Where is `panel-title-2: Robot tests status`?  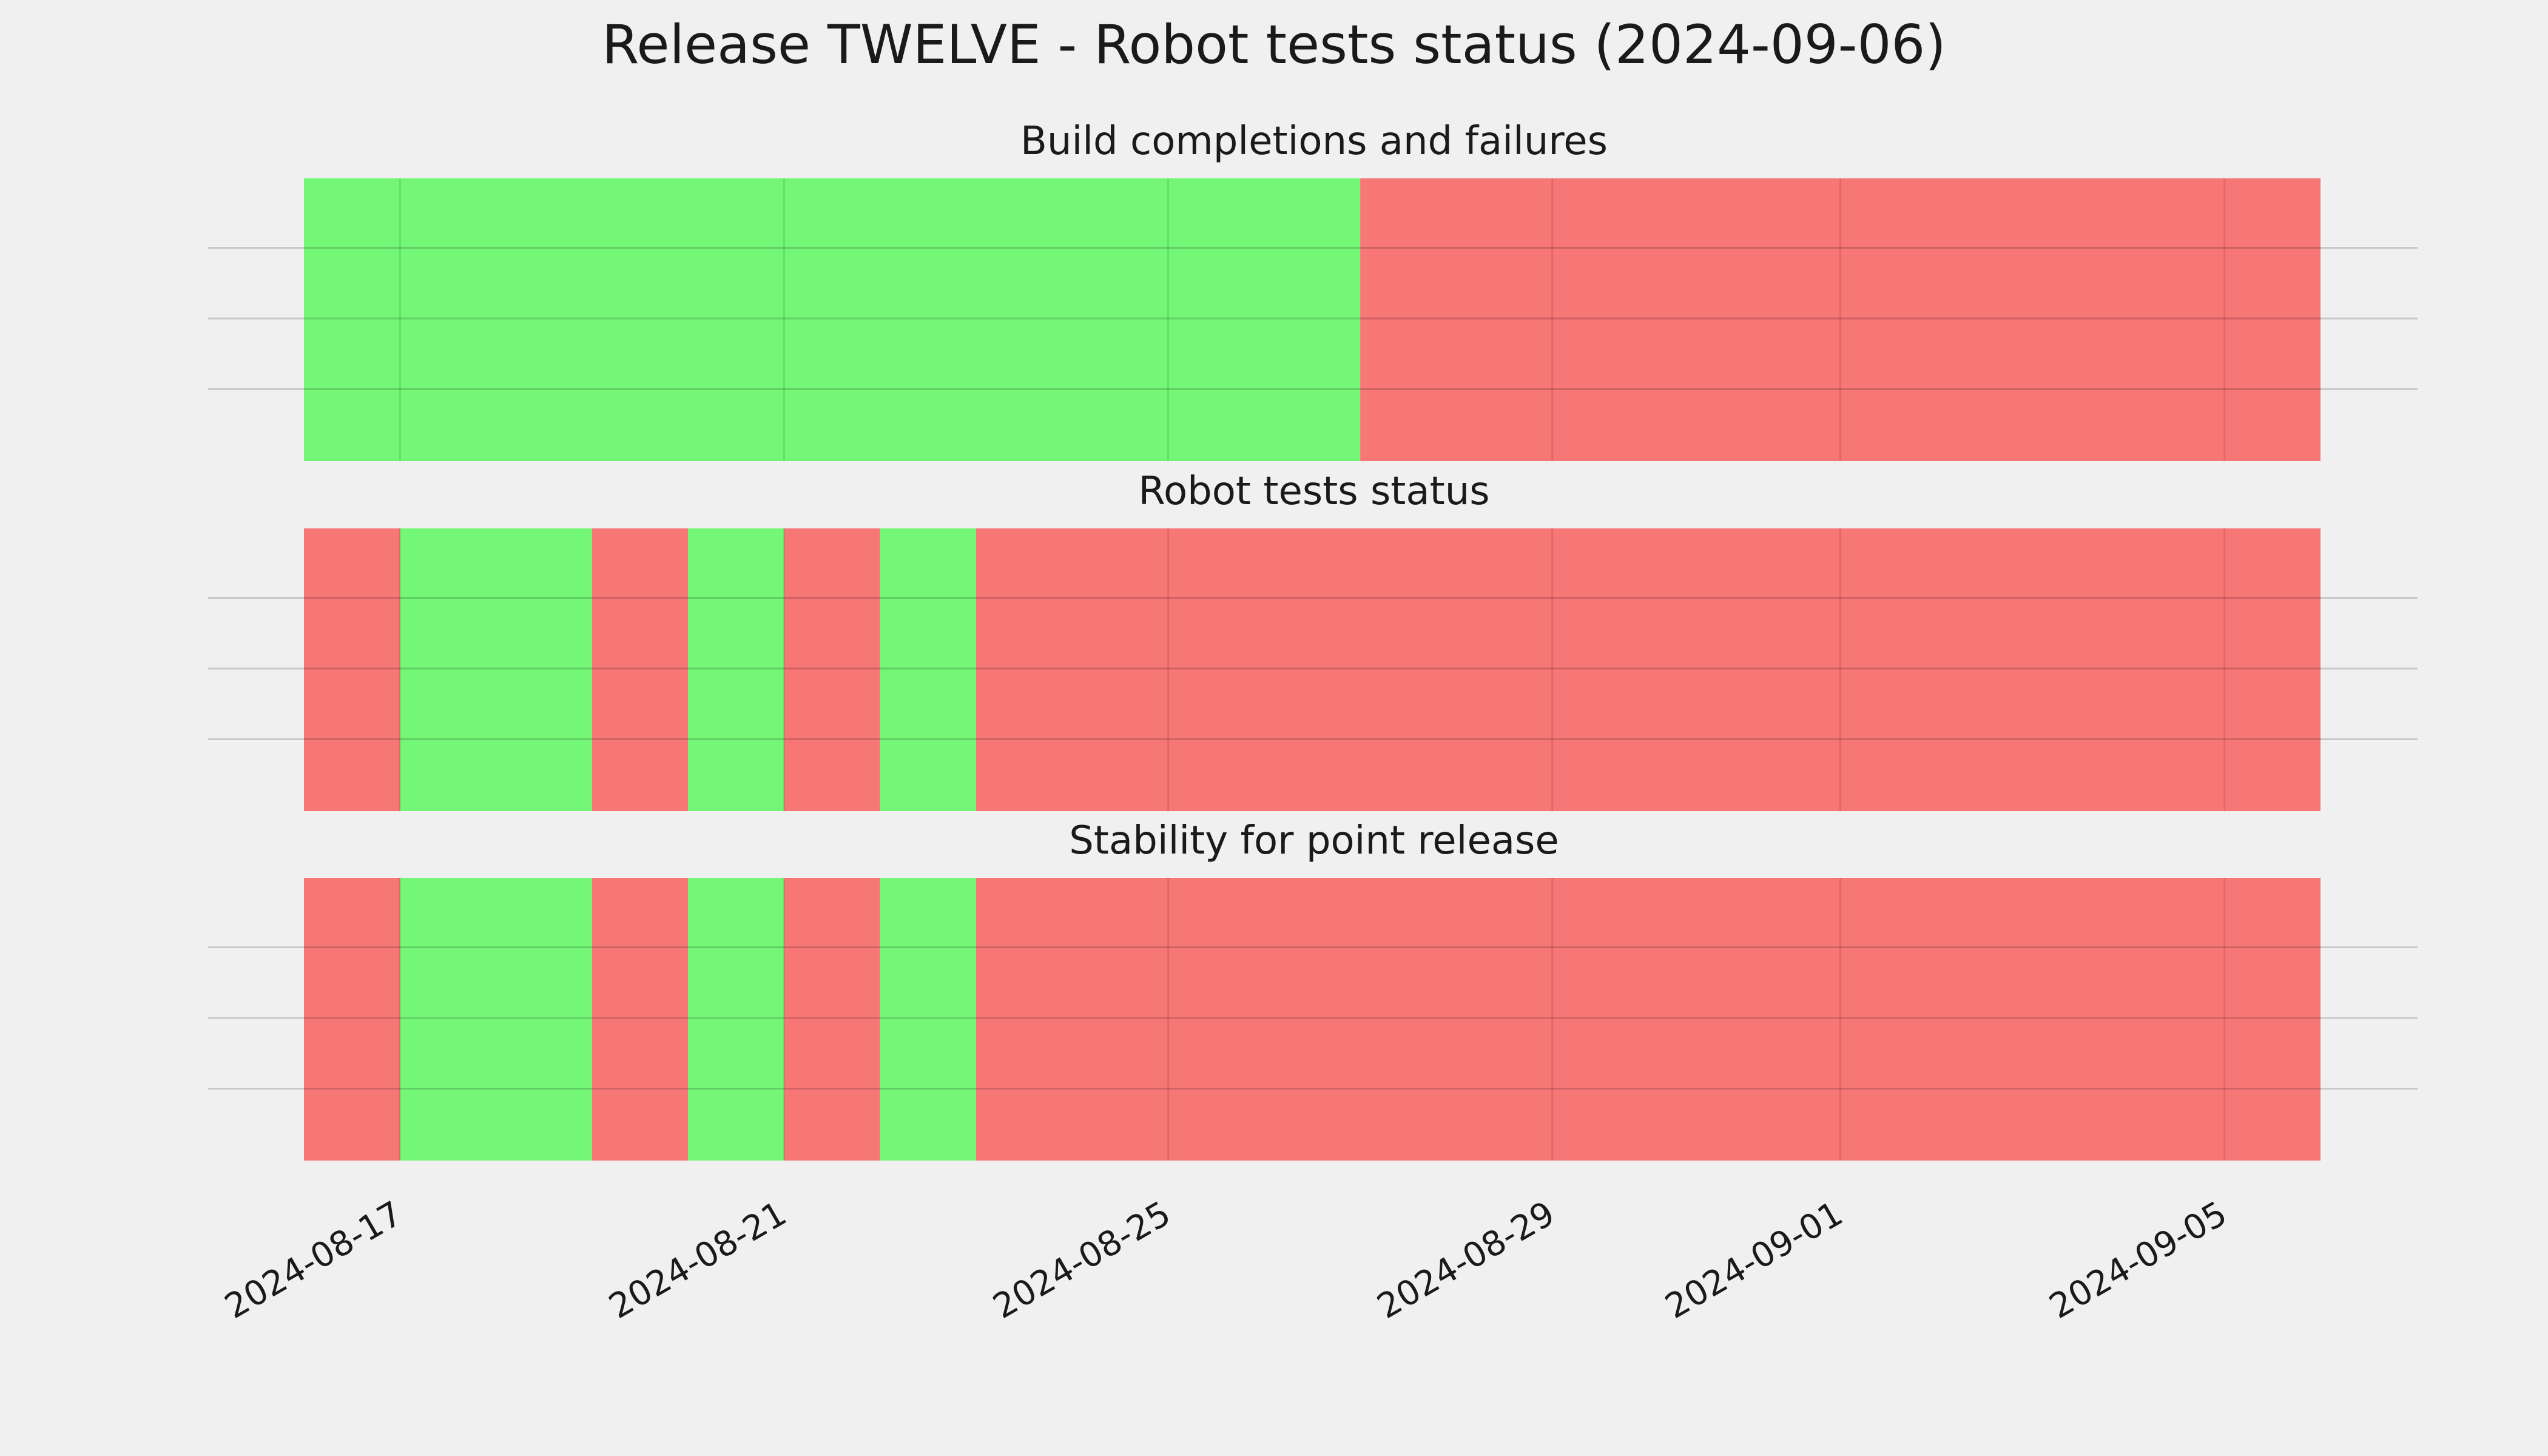
panel-title-2: Robot tests status is located at coordinates (1313, 491).